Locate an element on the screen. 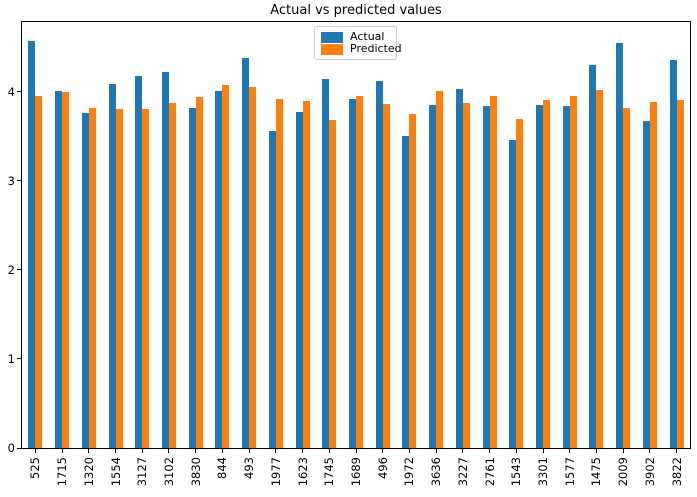 This screenshot has width=697, height=497. x-tick-label: 3830 is located at coordinates (195, 472).